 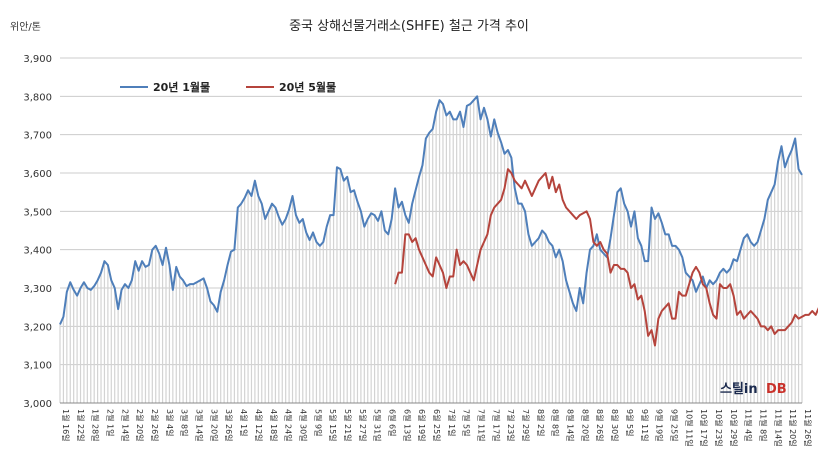 I want to click on x-tick-label: 2월 1일, so click(x=111, y=422).